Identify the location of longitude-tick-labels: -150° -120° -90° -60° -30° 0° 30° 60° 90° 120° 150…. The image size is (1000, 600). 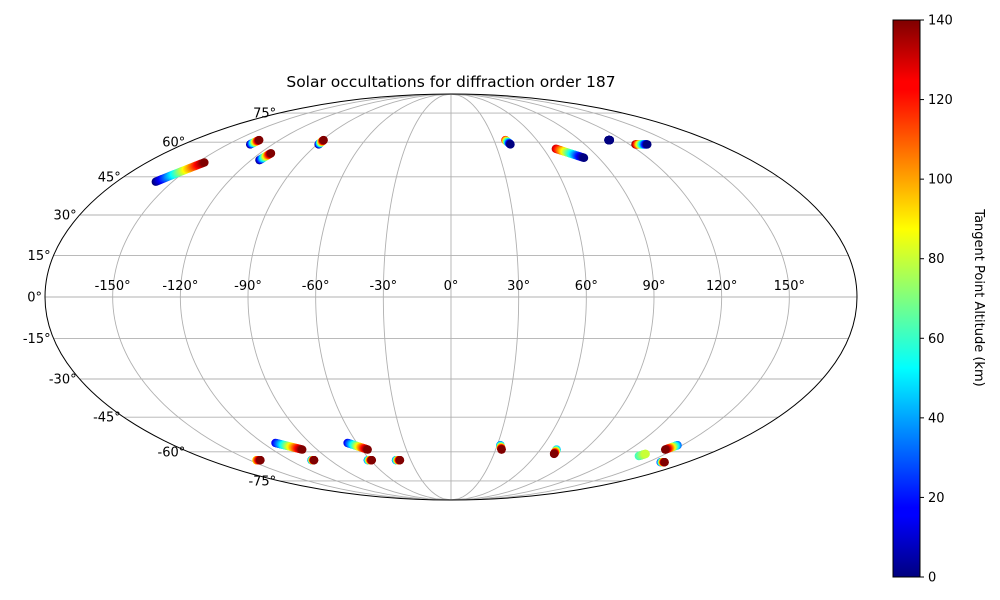
(450, 286).